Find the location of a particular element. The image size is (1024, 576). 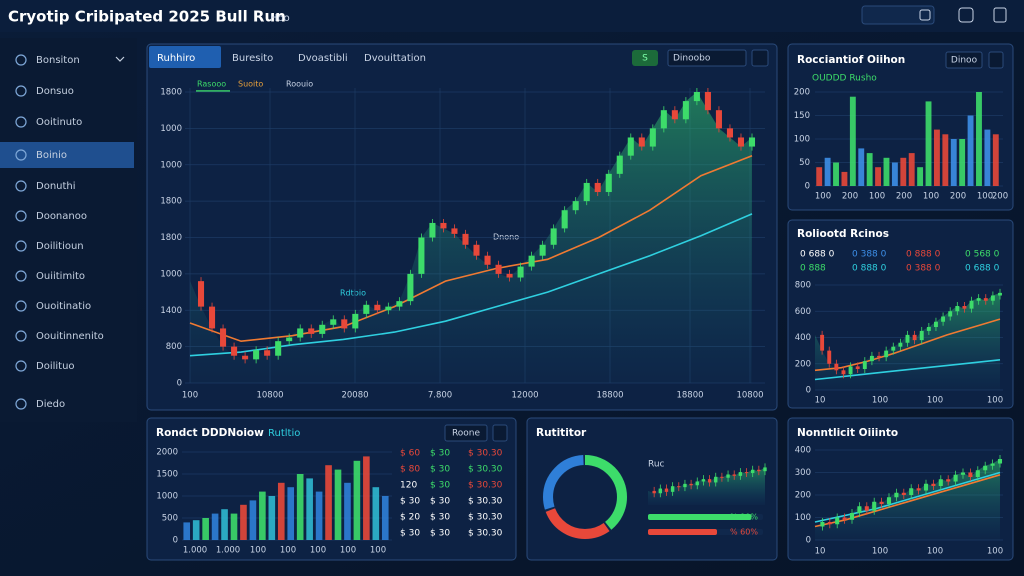

panel-subtitle: OUDDD Rusho is located at coordinates (844, 79).